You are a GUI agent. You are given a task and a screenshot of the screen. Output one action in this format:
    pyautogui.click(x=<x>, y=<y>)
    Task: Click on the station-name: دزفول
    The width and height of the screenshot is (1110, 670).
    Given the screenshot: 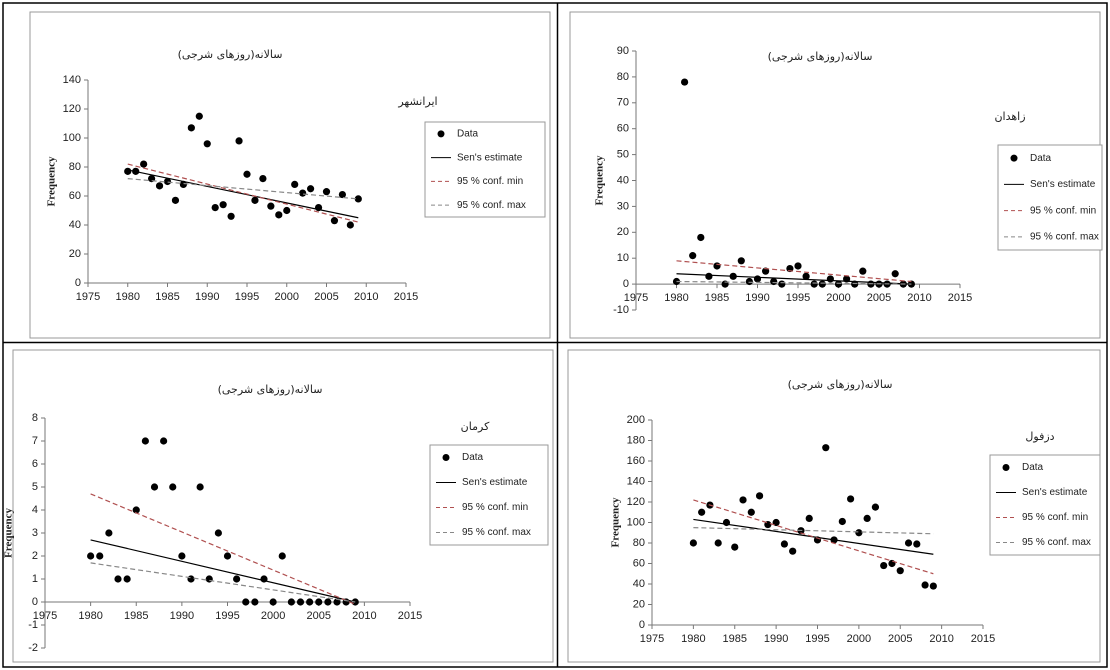 What is the action you would take?
    pyautogui.click(x=1039, y=436)
    